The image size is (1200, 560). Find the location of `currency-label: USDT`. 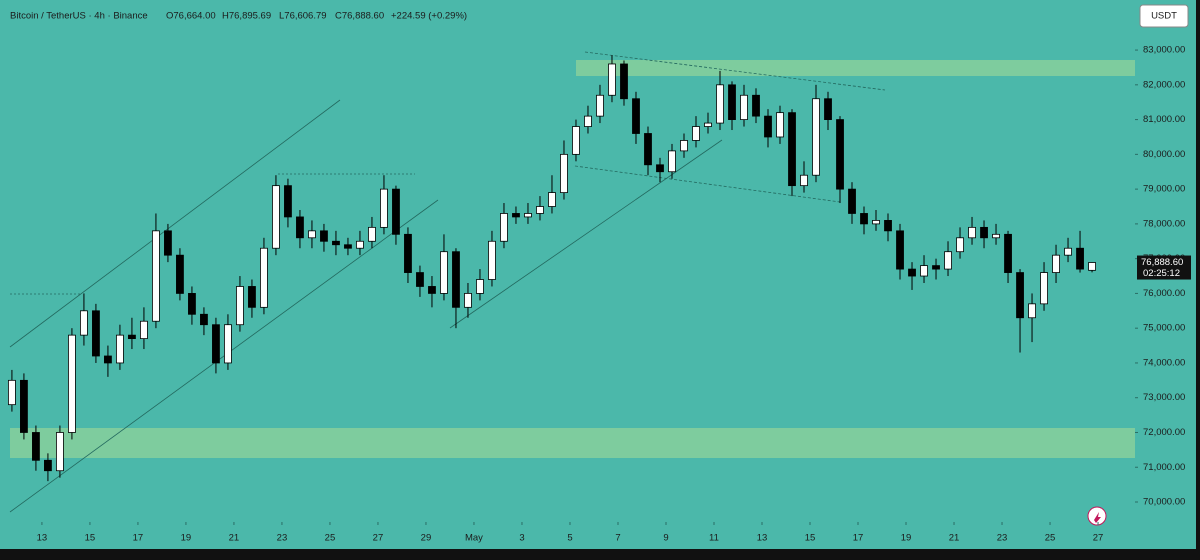

currency-label: USDT is located at coordinates (1164, 16).